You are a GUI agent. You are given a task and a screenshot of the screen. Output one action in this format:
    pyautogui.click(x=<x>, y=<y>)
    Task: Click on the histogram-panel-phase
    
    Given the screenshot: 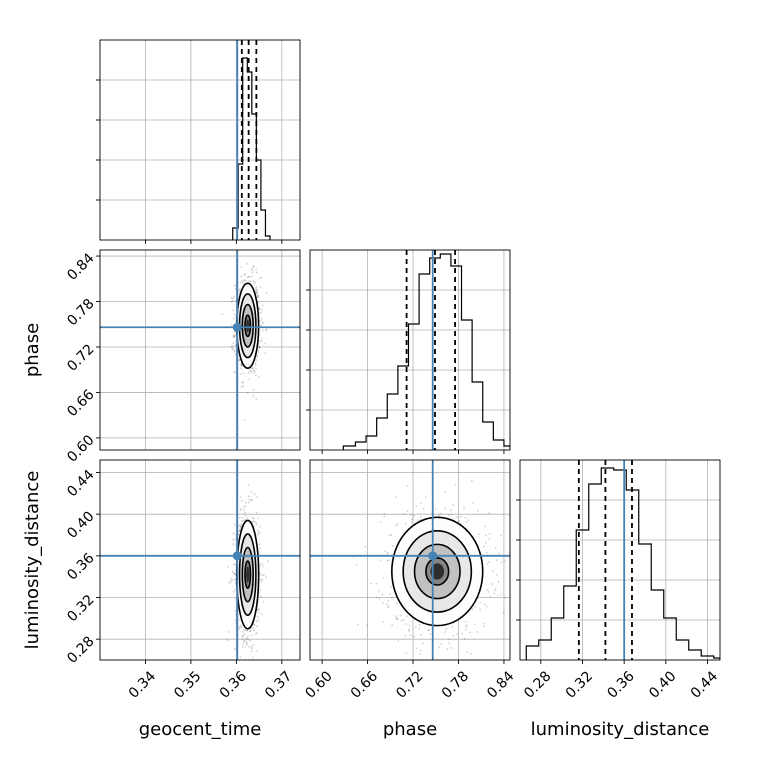 What is the action you would take?
    pyautogui.click(x=410, y=350)
    